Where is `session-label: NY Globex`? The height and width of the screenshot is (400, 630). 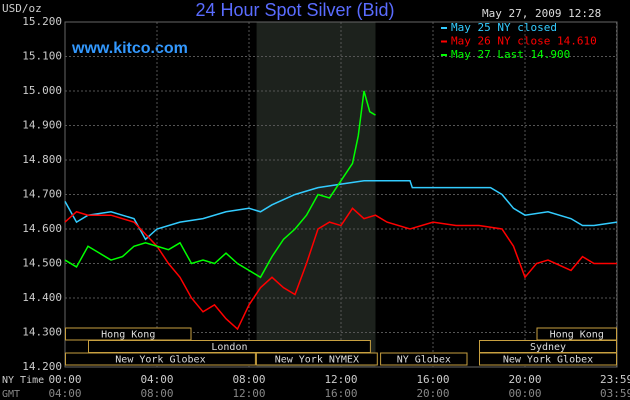 session-label: NY Globex is located at coordinates (424, 360).